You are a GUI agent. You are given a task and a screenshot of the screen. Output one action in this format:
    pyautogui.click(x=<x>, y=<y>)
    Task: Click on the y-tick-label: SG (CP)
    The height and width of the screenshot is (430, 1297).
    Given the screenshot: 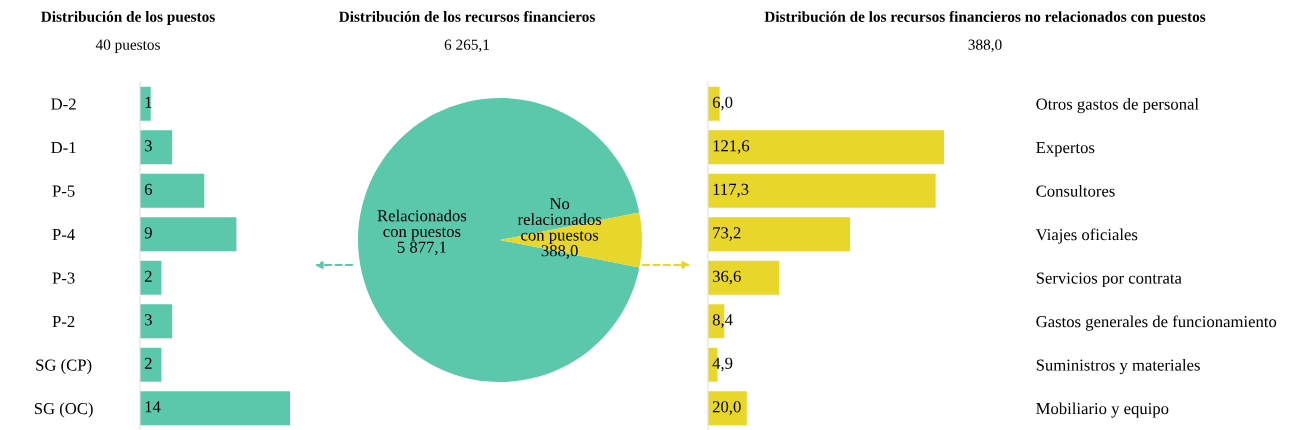 What is the action you would take?
    pyautogui.click(x=64, y=366)
    